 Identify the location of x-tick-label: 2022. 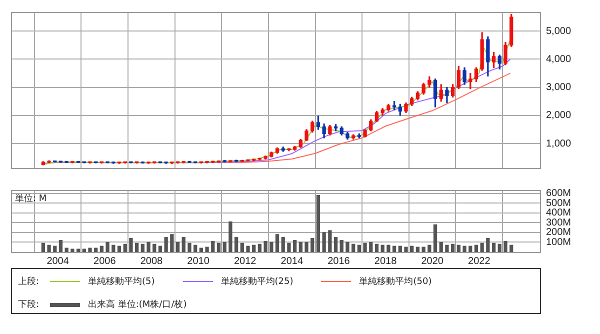
(479, 261).